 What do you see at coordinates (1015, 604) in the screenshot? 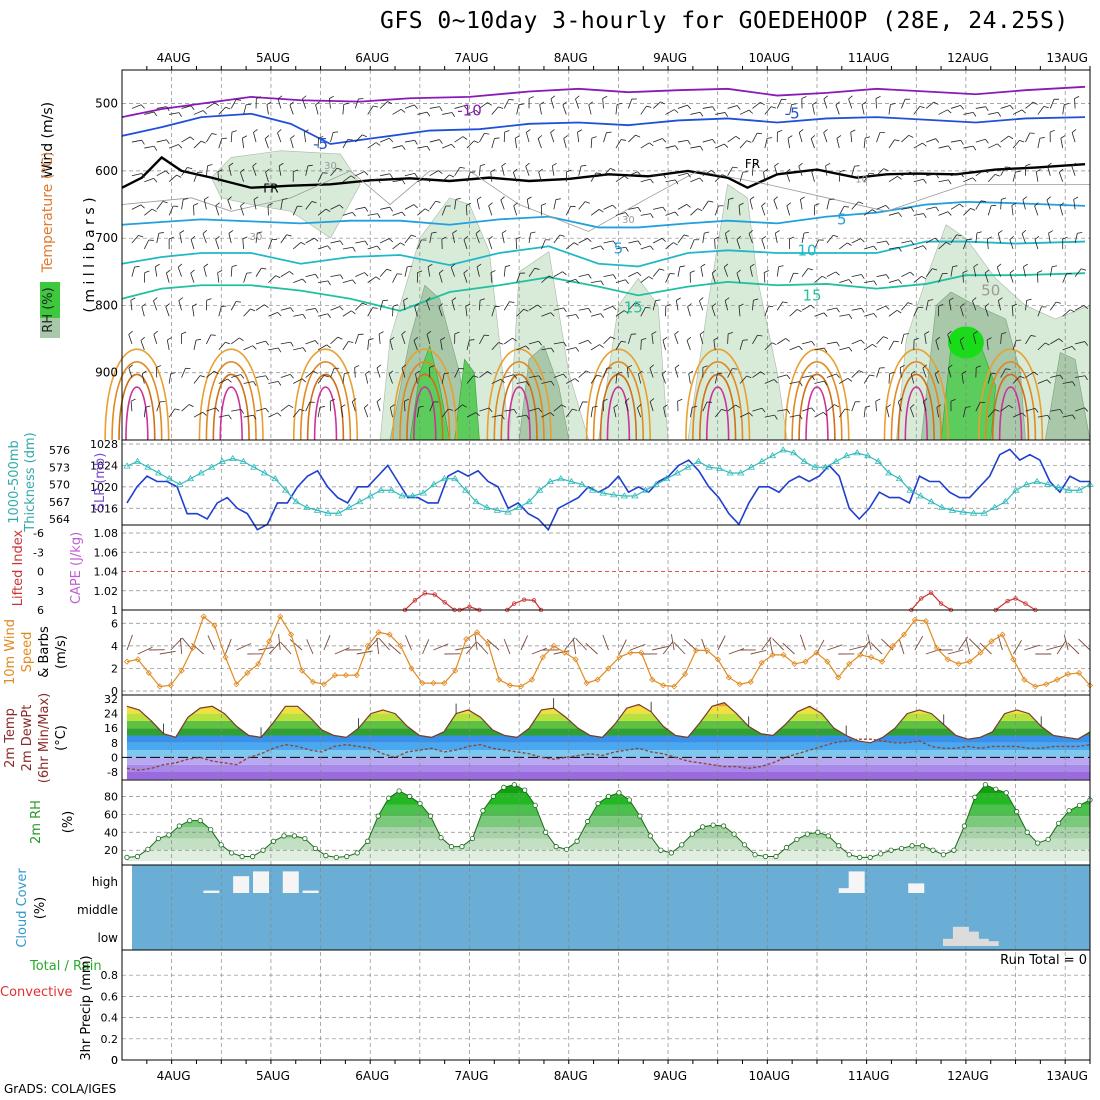
I see `lifted-index-line` at bounding box center [1015, 604].